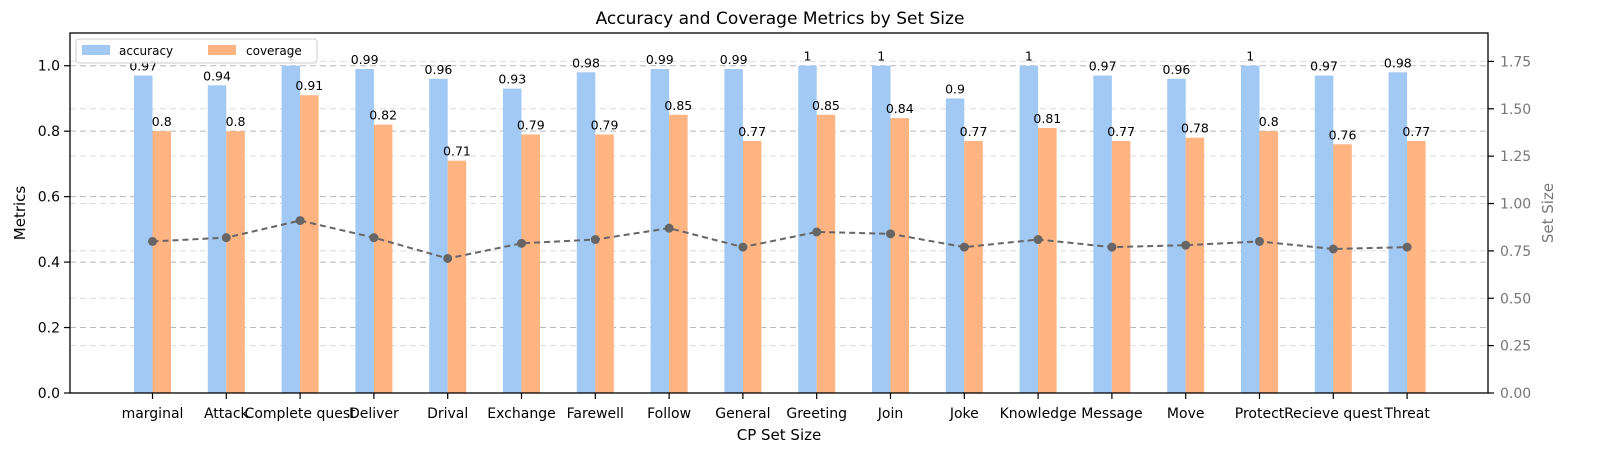  I want to click on x-tick-label: Threat, so click(1406, 414).